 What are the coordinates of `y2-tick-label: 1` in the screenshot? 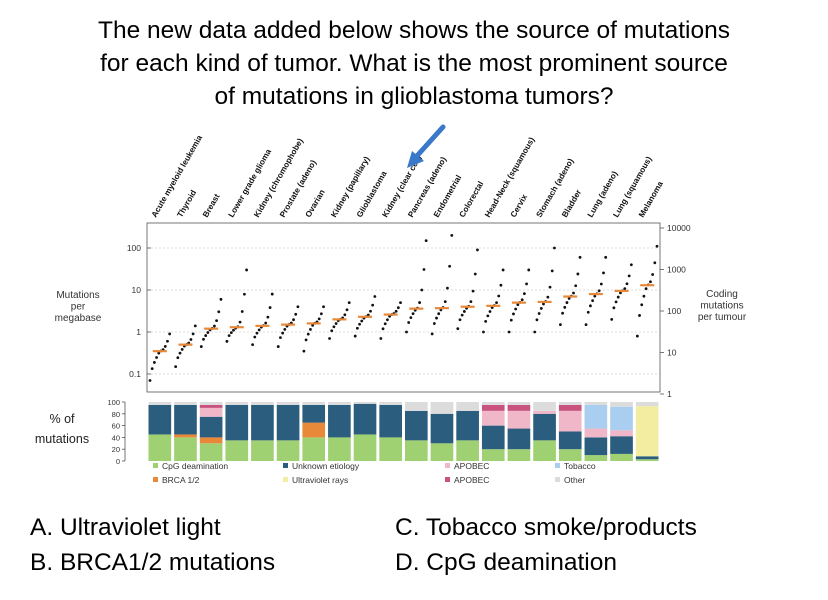 It's located at (669, 394).